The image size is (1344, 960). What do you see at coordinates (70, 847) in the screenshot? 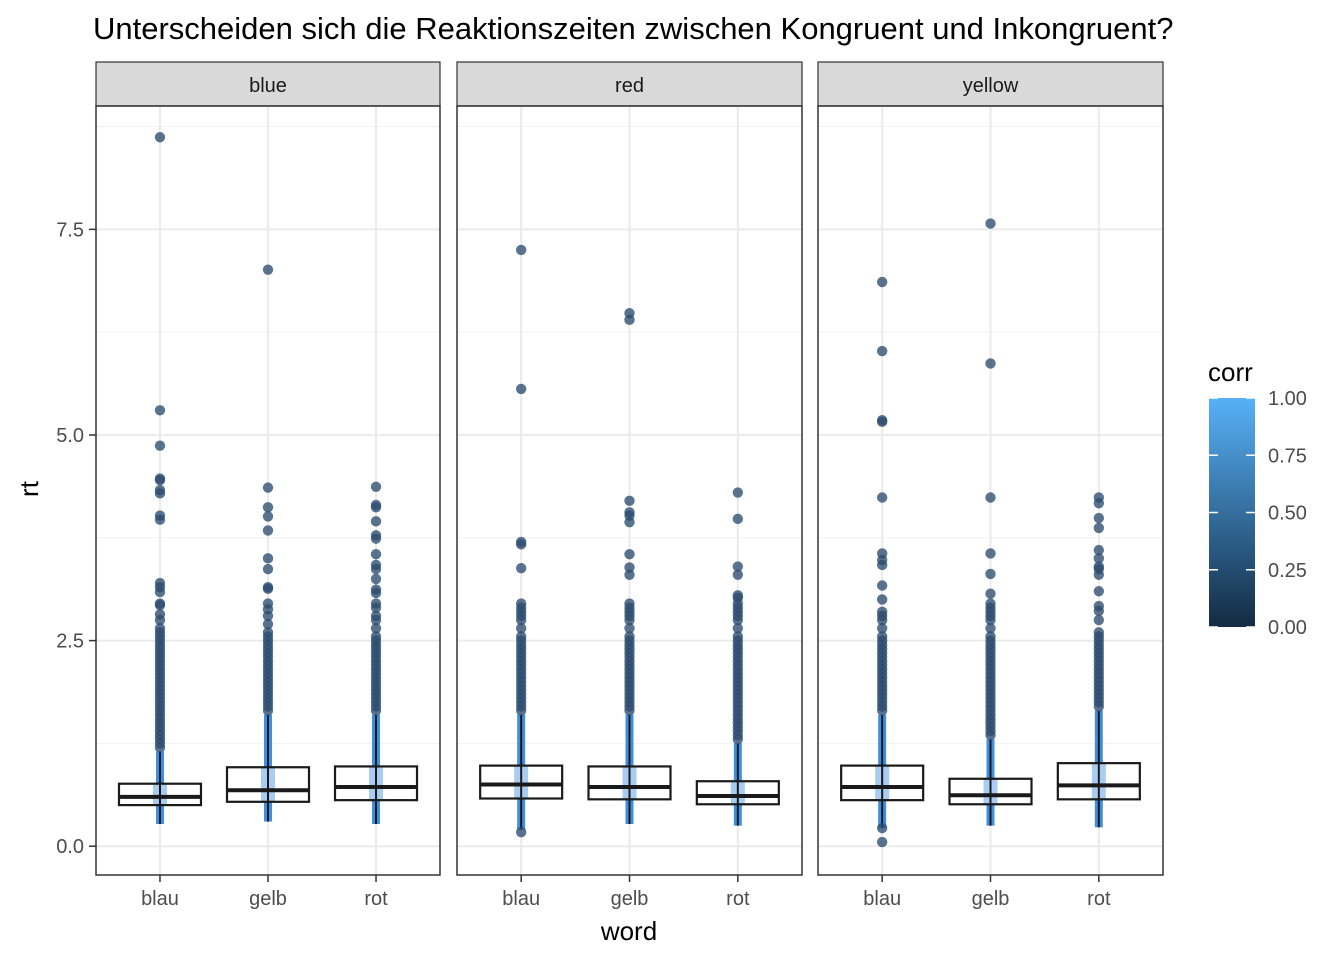
I see `y-tick-label: 0.0` at bounding box center [70, 847].